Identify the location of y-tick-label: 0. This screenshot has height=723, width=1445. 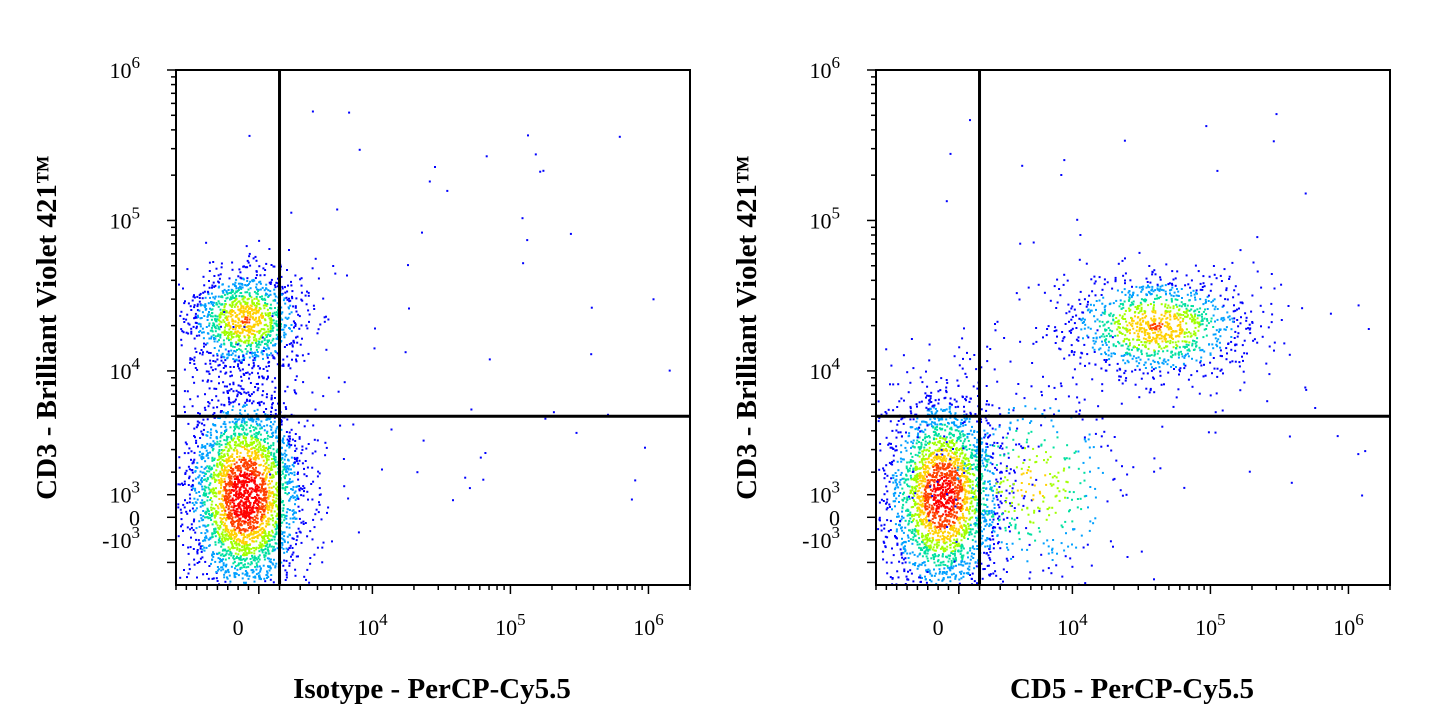
(134, 517).